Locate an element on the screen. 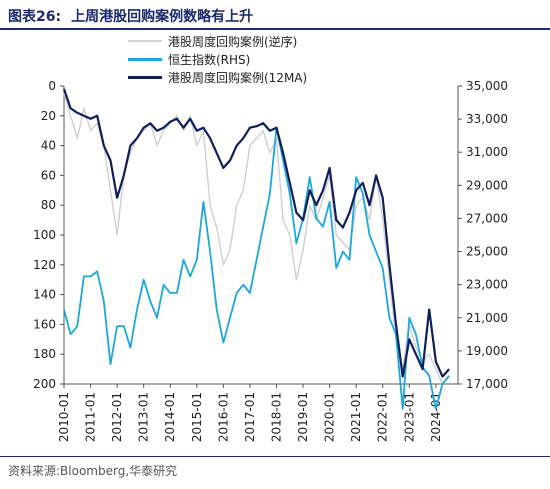  legend-item-hsi: 恒生指数(RHS) is located at coordinates (217, 59).